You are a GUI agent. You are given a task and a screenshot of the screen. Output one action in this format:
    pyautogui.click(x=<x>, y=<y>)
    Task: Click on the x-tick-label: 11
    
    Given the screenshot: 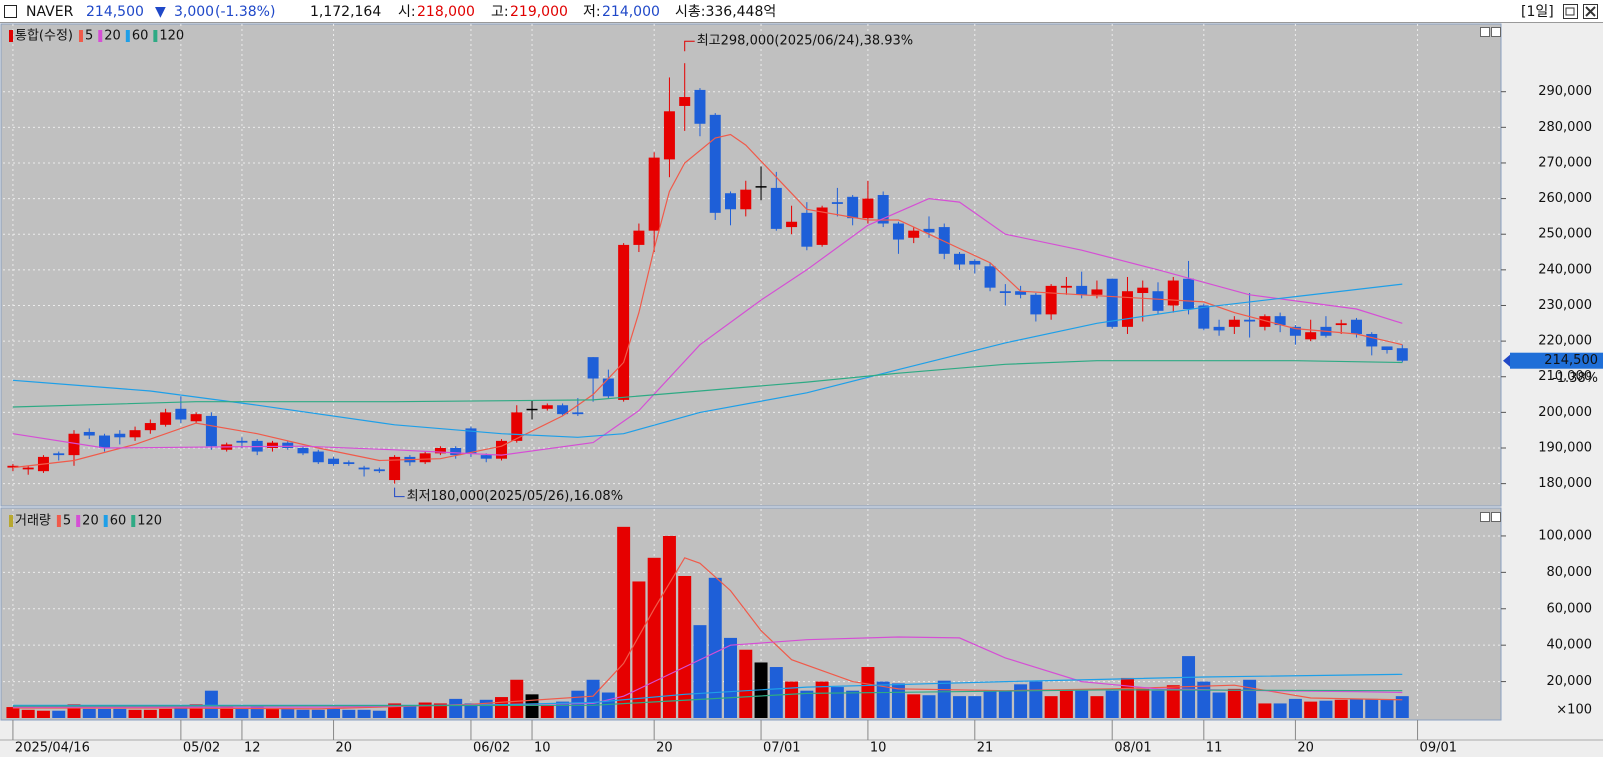 What is the action you would take?
    pyautogui.click(x=1214, y=748)
    